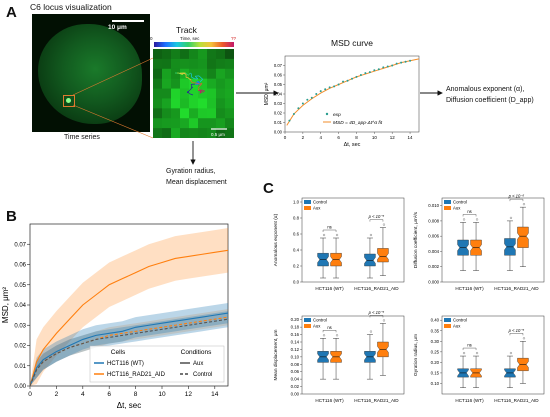  Describe the element at coordinates (196, 352) in the screenshot. I see `legend-conditions-title: Conditions` at that location.